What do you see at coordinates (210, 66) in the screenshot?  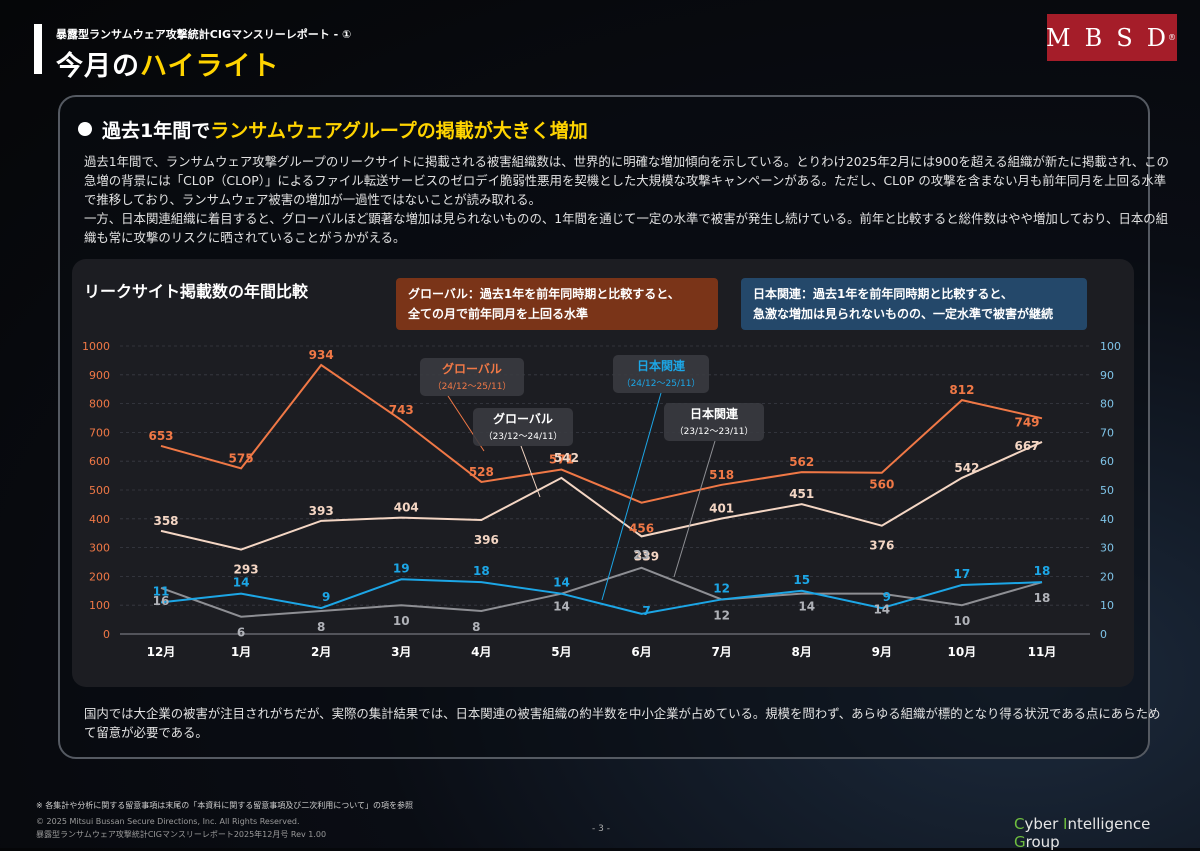 I see `page-title-highlight: ハイライト` at bounding box center [210, 66].